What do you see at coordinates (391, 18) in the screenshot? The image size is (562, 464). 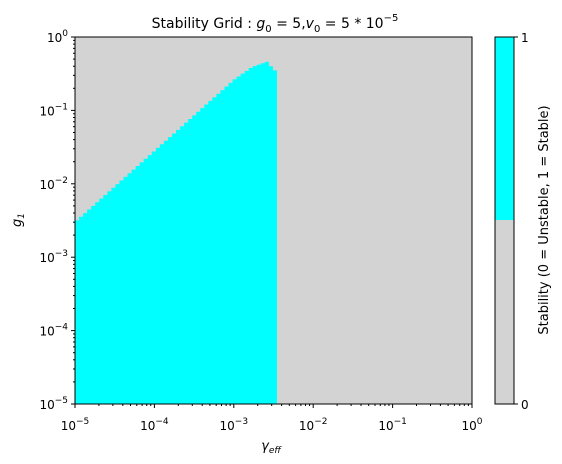 I see `title-v-exponent: −5` at bounding box center [391, 18].